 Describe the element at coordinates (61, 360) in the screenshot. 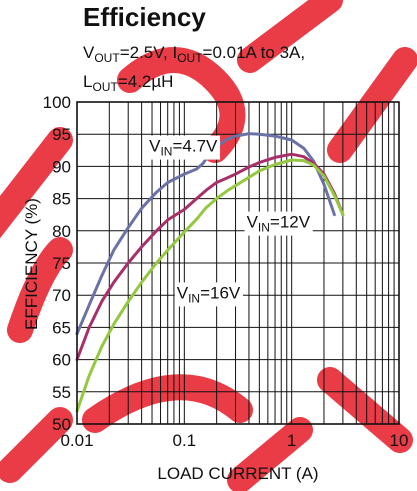

I see `y-tick-label: 60` at that location.